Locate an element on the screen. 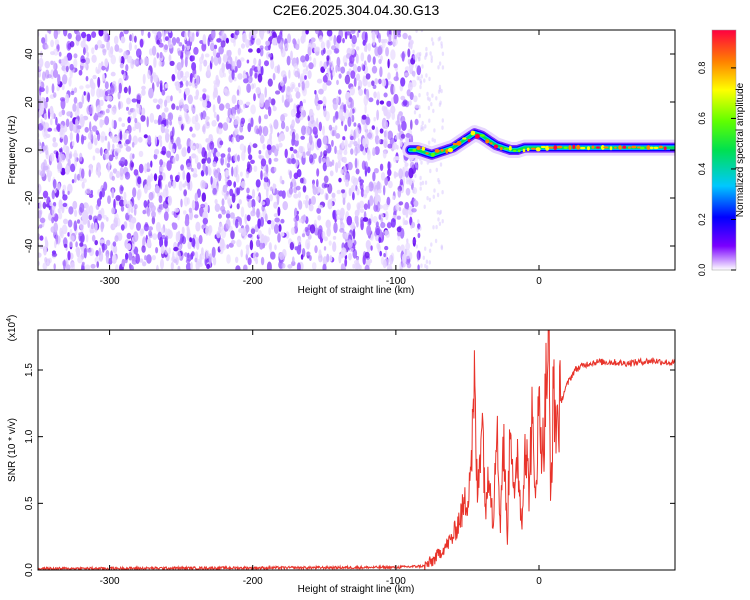 The height and width of the screenshot is (600, 750). snr-y-multiplier-exp: 4 is located at coordinates (9, 320).